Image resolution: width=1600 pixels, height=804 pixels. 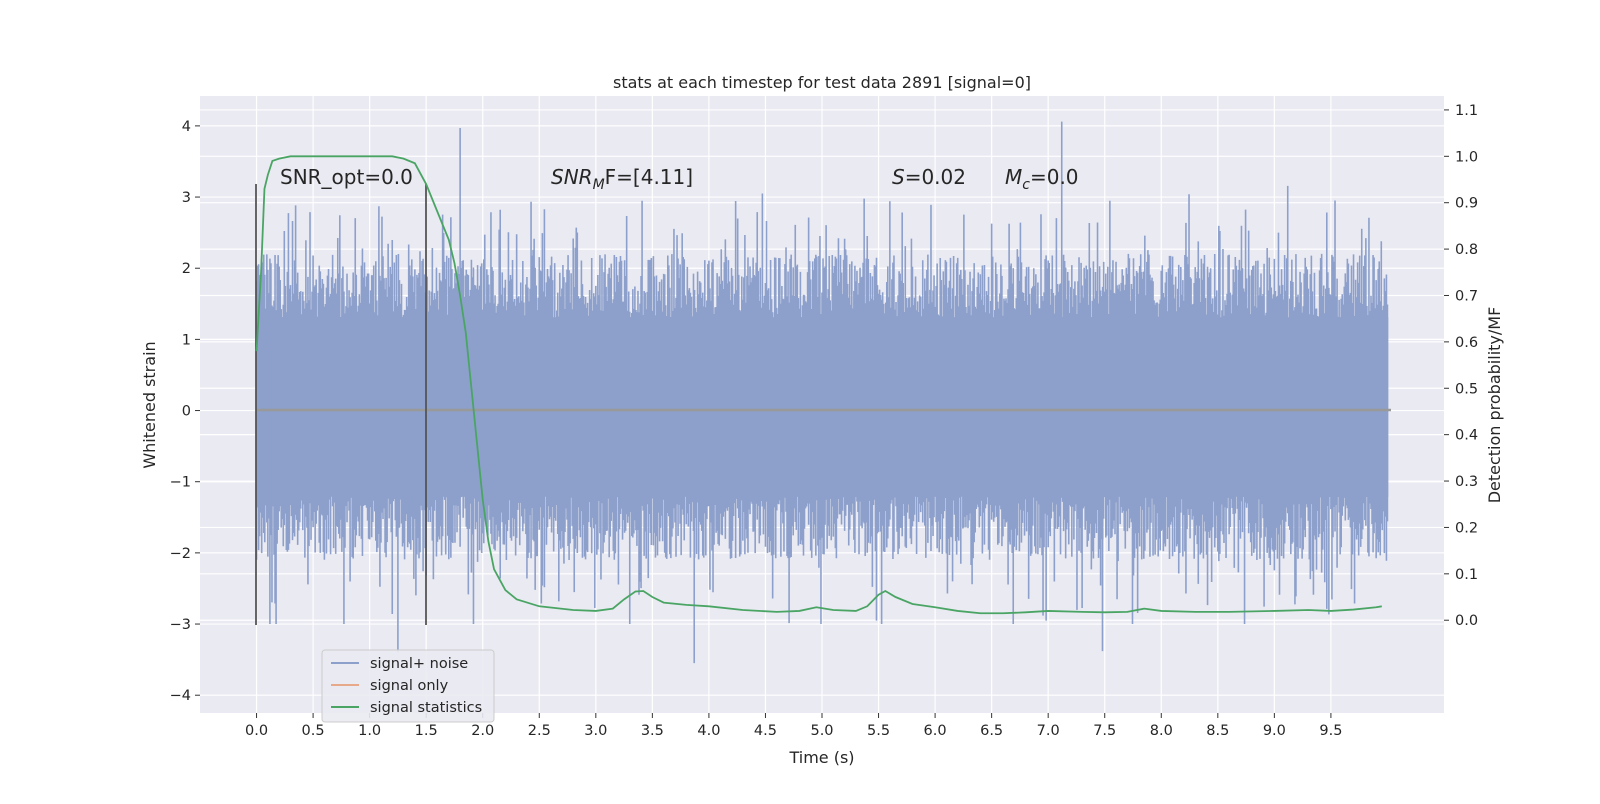 What do you see at coordinates (821, 731) in the screenshot?
I see `x-tick-label: 5.0` at bounding box center [821, 731].